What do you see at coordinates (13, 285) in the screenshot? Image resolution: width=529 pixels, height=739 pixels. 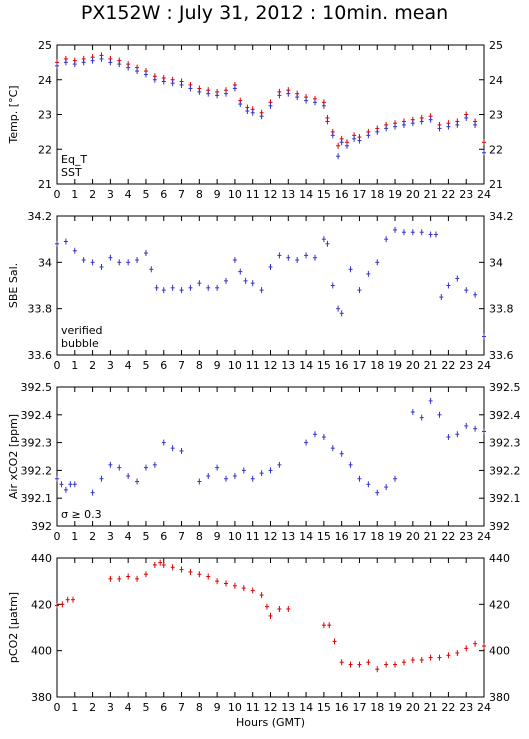 I see `y-axis-label: SBE Sal.` at bounding box center [13, 285].